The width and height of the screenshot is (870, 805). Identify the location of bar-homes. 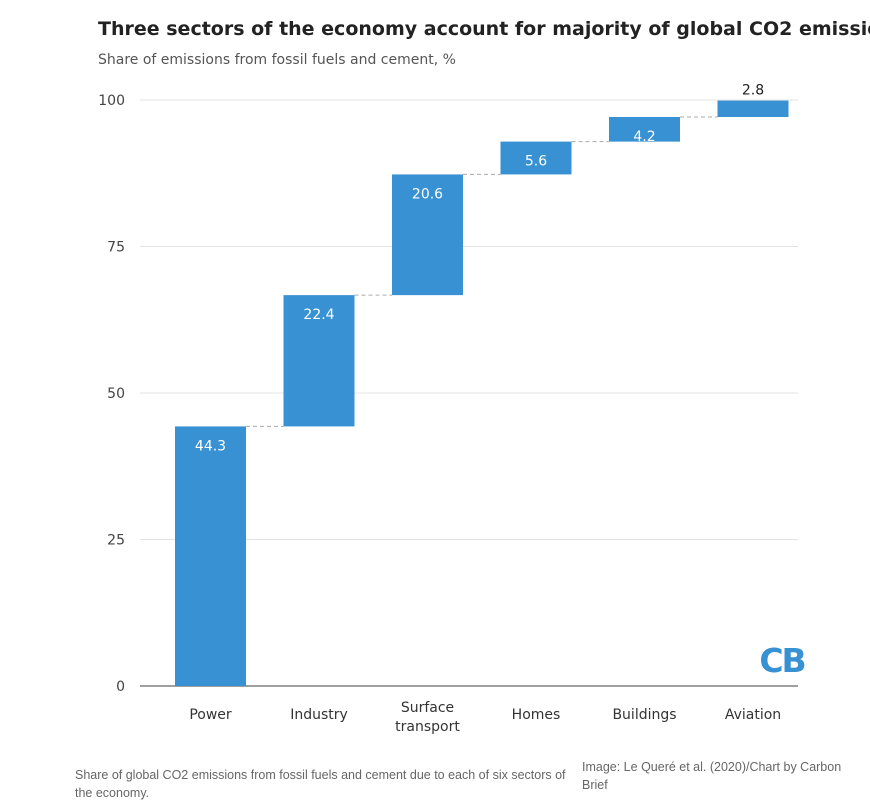
(536, 158).